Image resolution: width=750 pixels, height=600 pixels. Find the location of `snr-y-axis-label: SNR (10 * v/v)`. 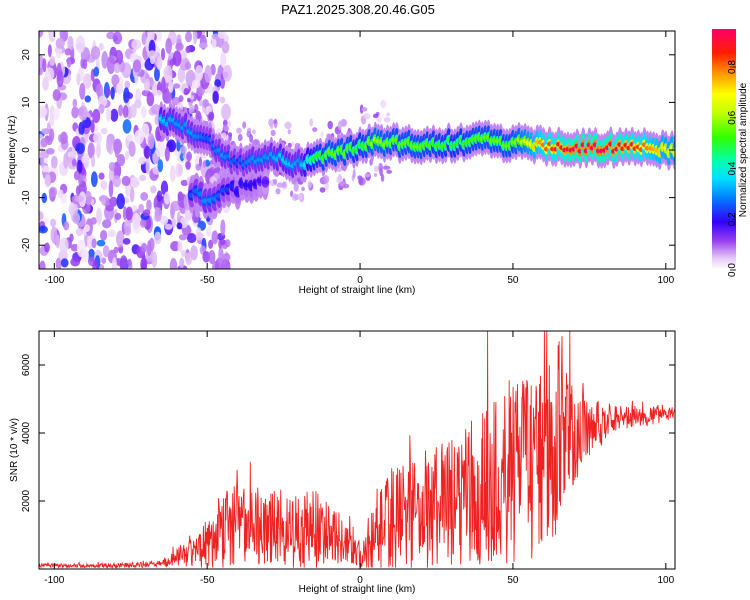

snr-y-axis-label: SNR (10 * v/v) is located at coordinates (14, 450).